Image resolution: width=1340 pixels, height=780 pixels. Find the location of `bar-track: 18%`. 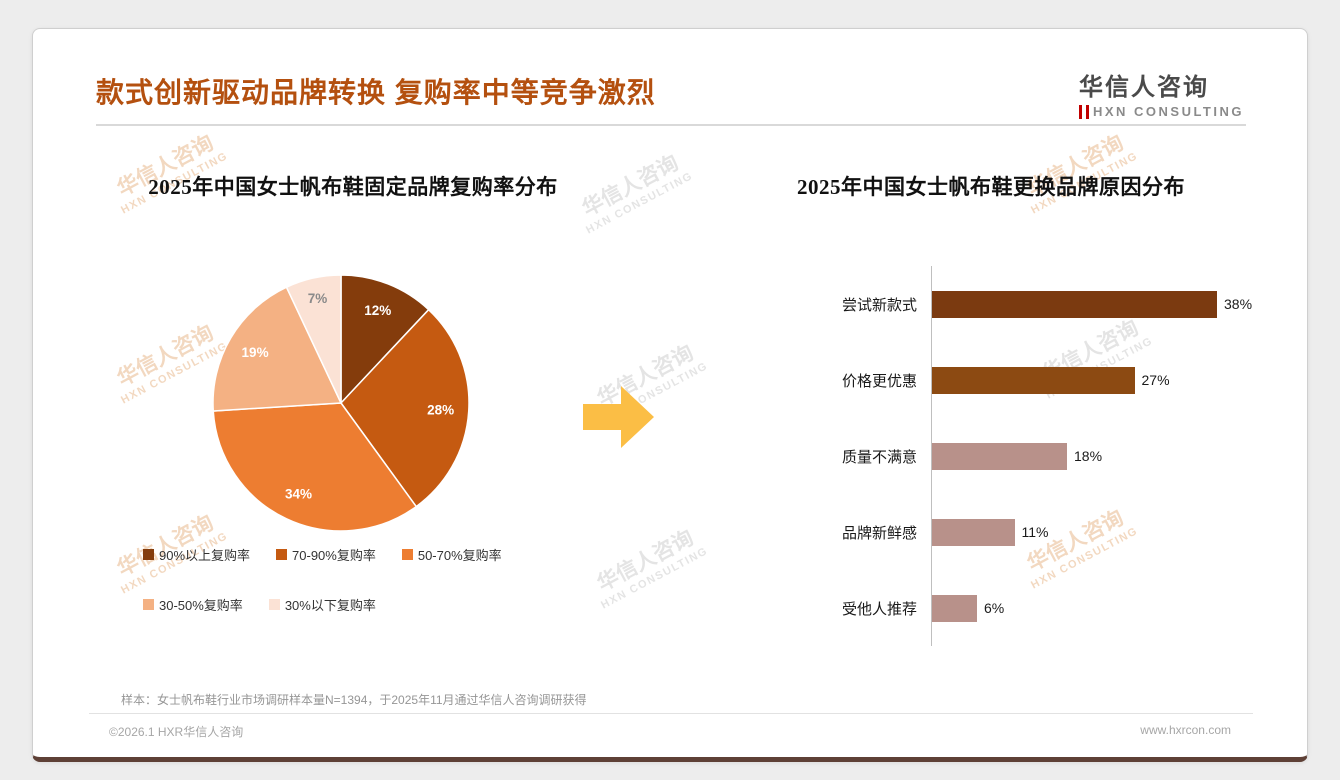

bar-track: 18% is located at coordinates (1102, 456).